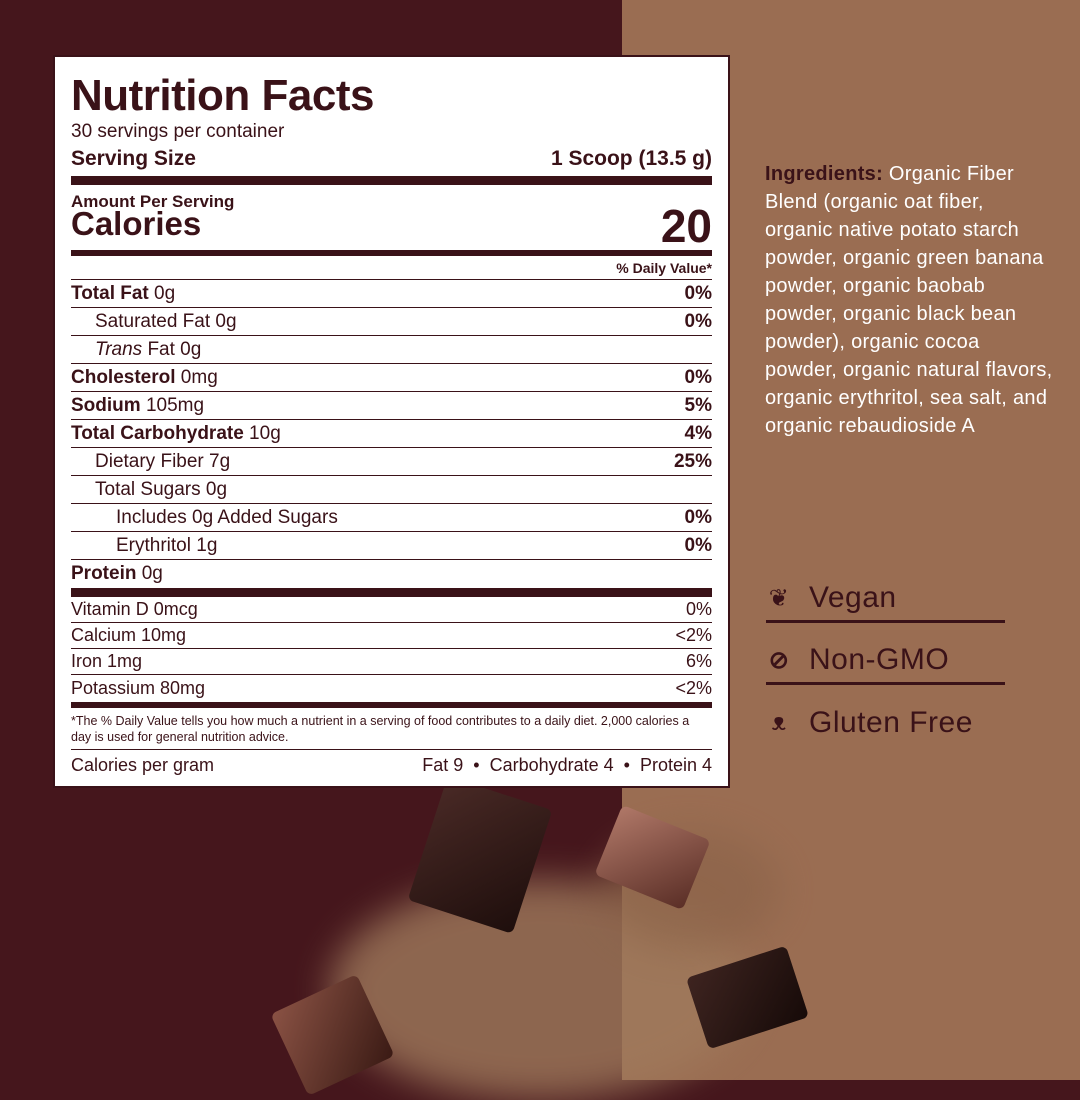 This screenshot has width=1080, height=1100. What do you see at coordinates (692, 461) in the screenshot?
I see `nutrient-daily-value: 25%` at bounding box center [692, 461].